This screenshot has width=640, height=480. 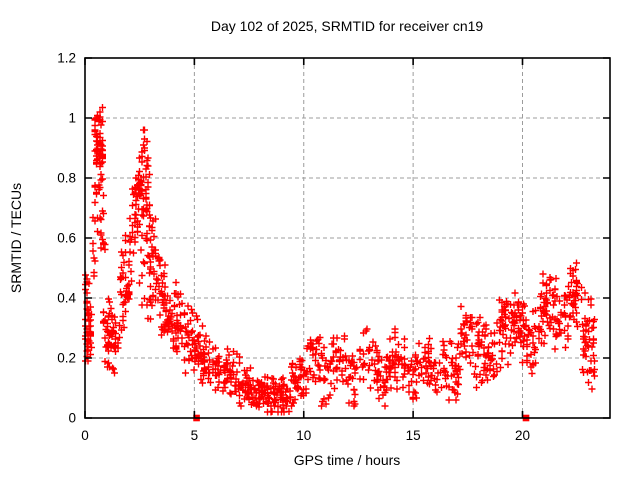 I want to click on y-tick-label: 0.2, so click(x=66, y=358).